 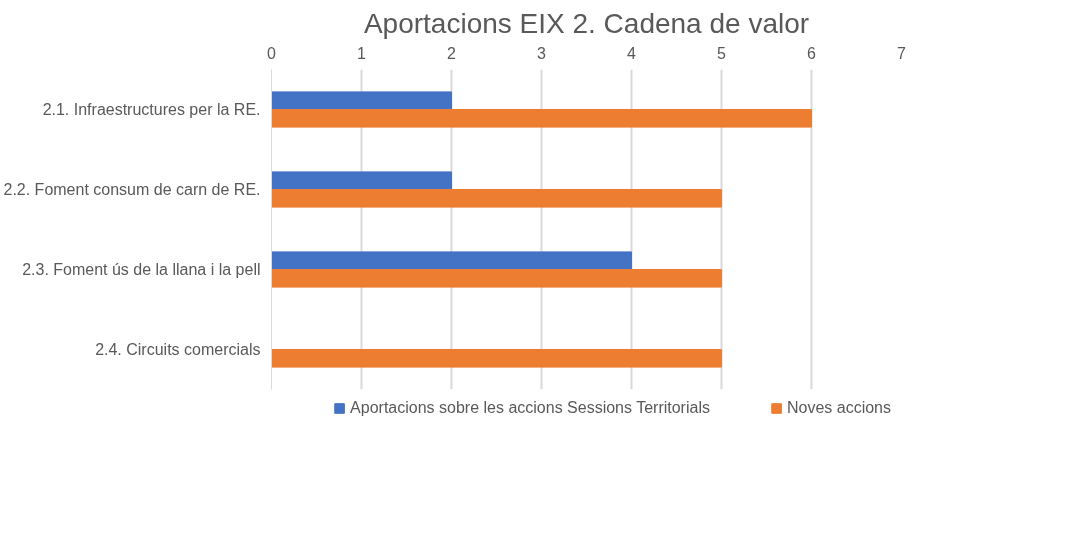 I want to click on x-tick-label: 6, so click(x=812, y=53).